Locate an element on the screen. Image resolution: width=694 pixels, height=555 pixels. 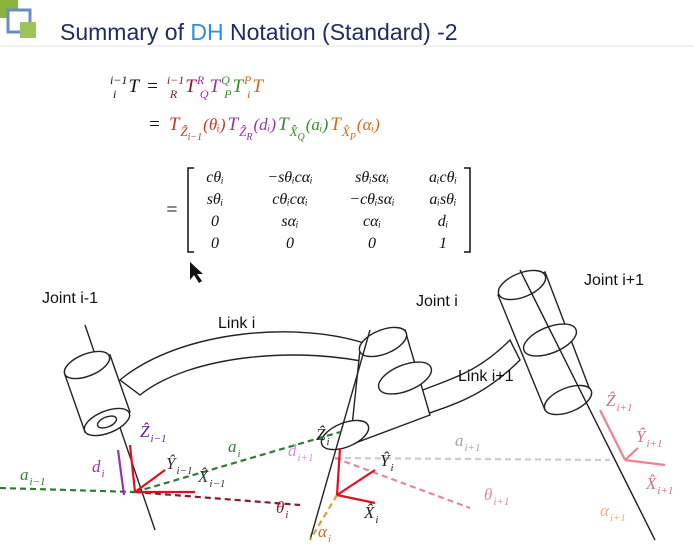
matrix-cell: sθᵢ is located at coordinates (215, 199).